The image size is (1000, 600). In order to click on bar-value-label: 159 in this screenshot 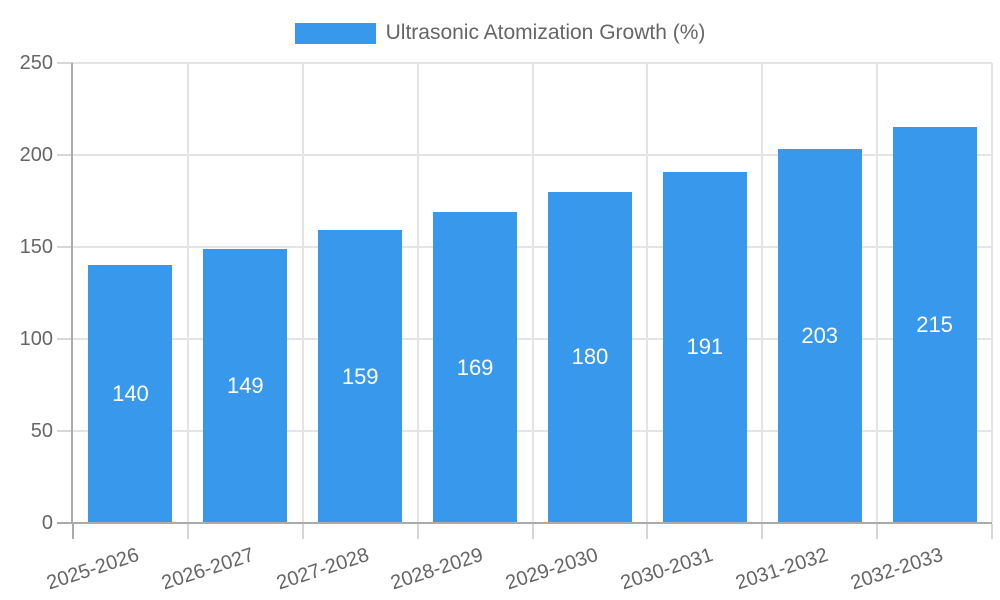, I will do `click(360, 376)`.